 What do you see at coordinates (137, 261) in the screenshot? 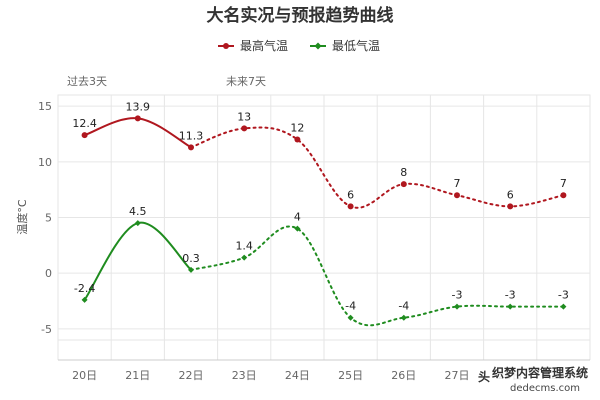
I see `series-line-min-past` at bounding box center [137, 261].